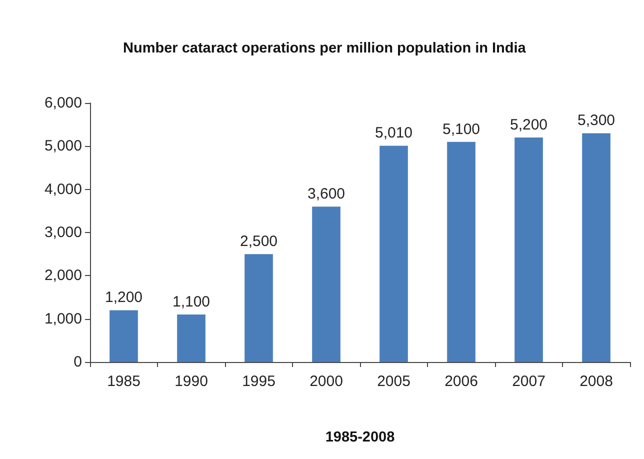 This screenshot has height=459, width=644. I want to click on x-tick-label: 2005, so click(393, 381).